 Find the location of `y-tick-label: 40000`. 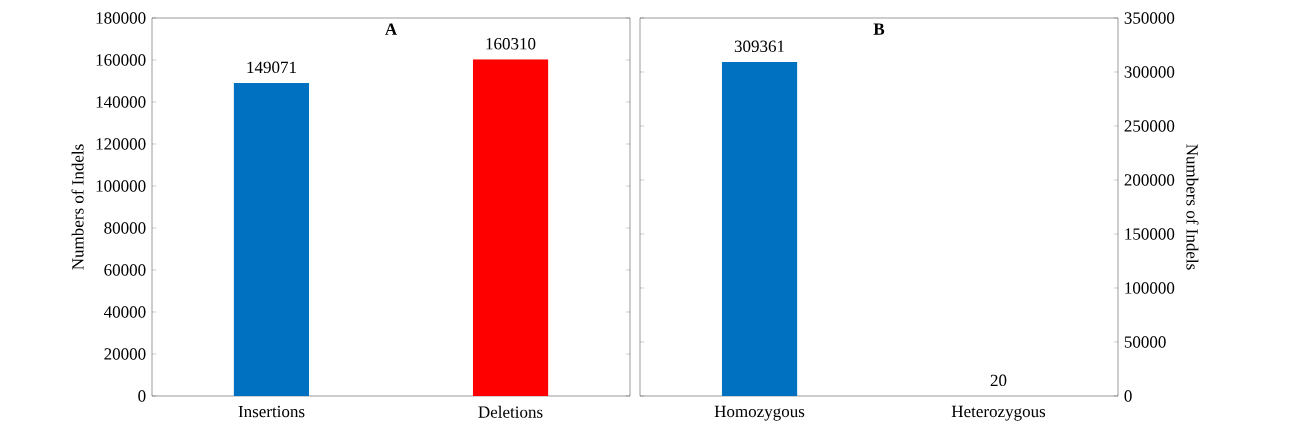

y-tick-label: 40000 is located at coordinates (124, 312).